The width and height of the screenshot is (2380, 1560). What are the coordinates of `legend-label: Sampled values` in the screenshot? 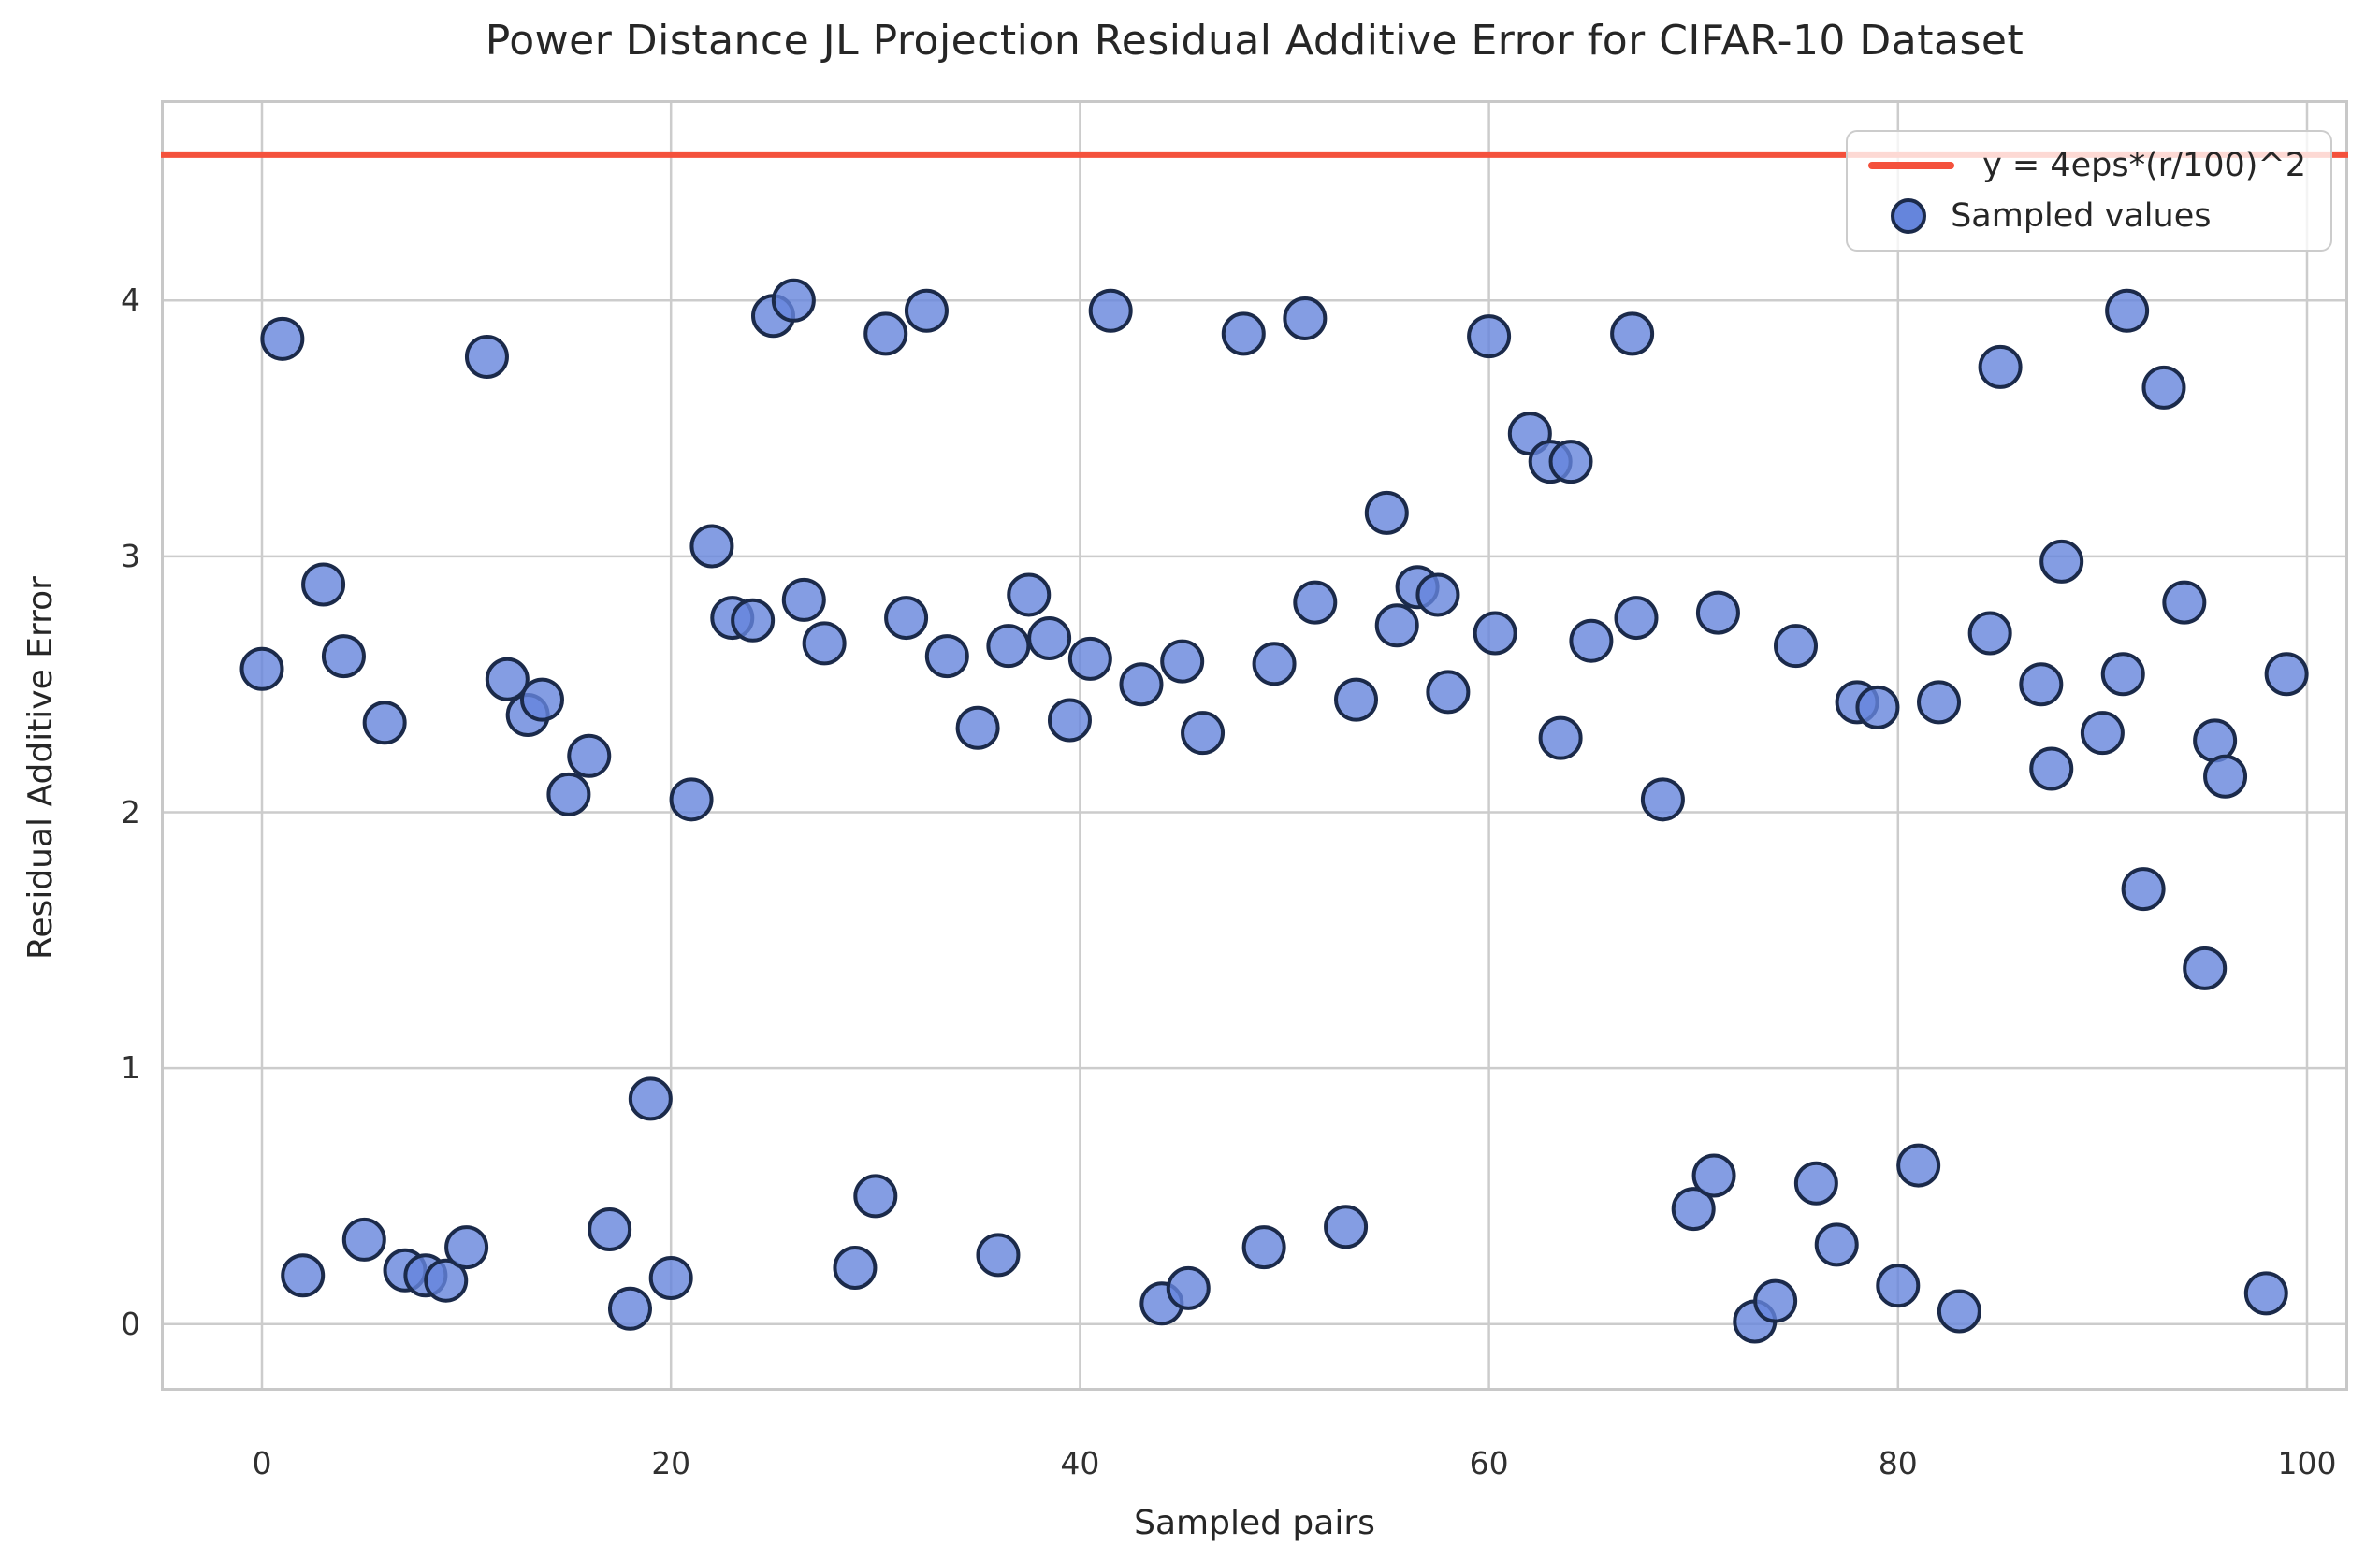 It's located at (2081, 216).